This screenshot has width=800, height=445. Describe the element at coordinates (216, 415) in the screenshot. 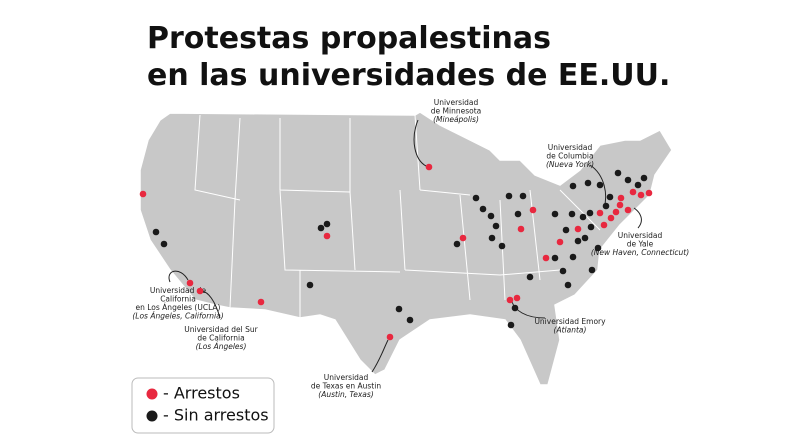

I see `legend-label: - Sin arrestos` at that location.